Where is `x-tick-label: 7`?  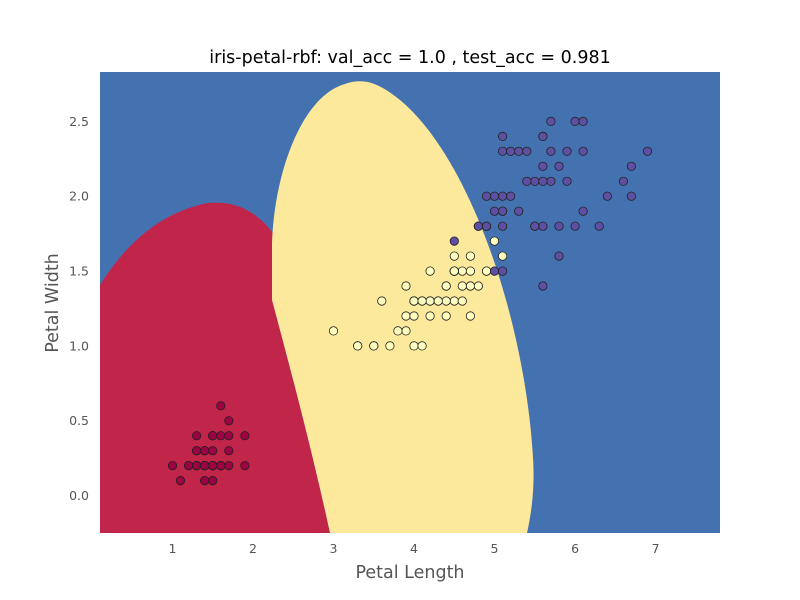 x-tick-label: 7 is located at coordinates (656, 548).